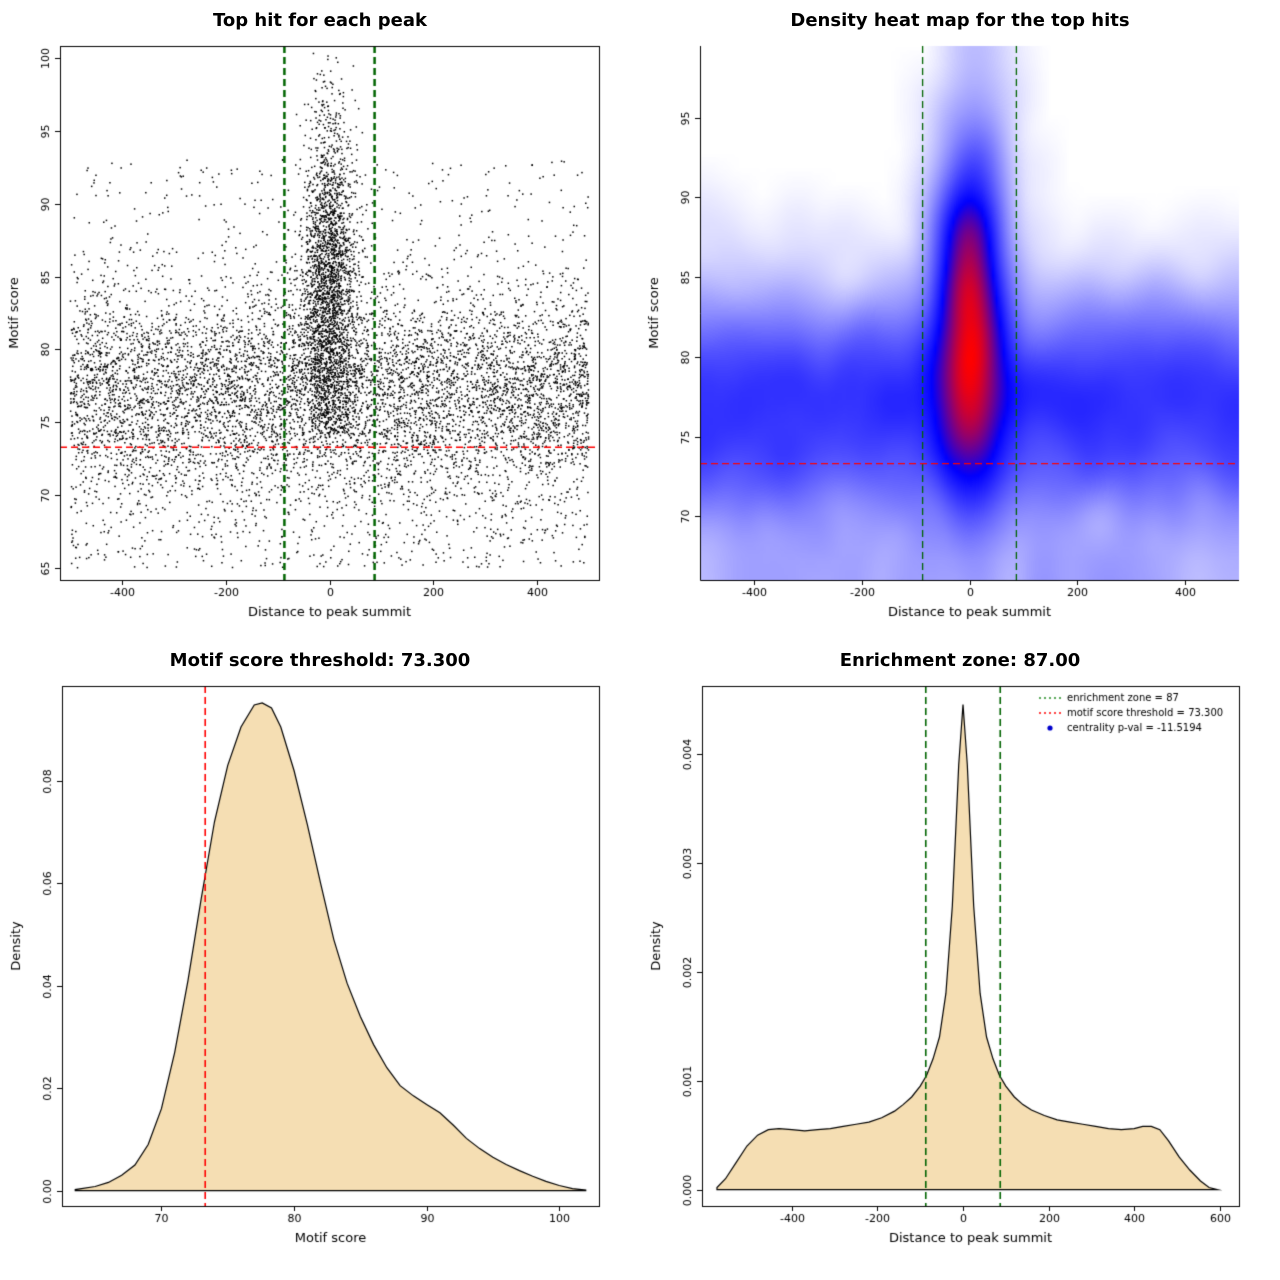 This screenshot has width=1280, height=1280. What do you see at coordinates (960, 20) in the screenshot?
I see `heatmap-title: Density heat map for the top hits` at bounding box center [960, 20].